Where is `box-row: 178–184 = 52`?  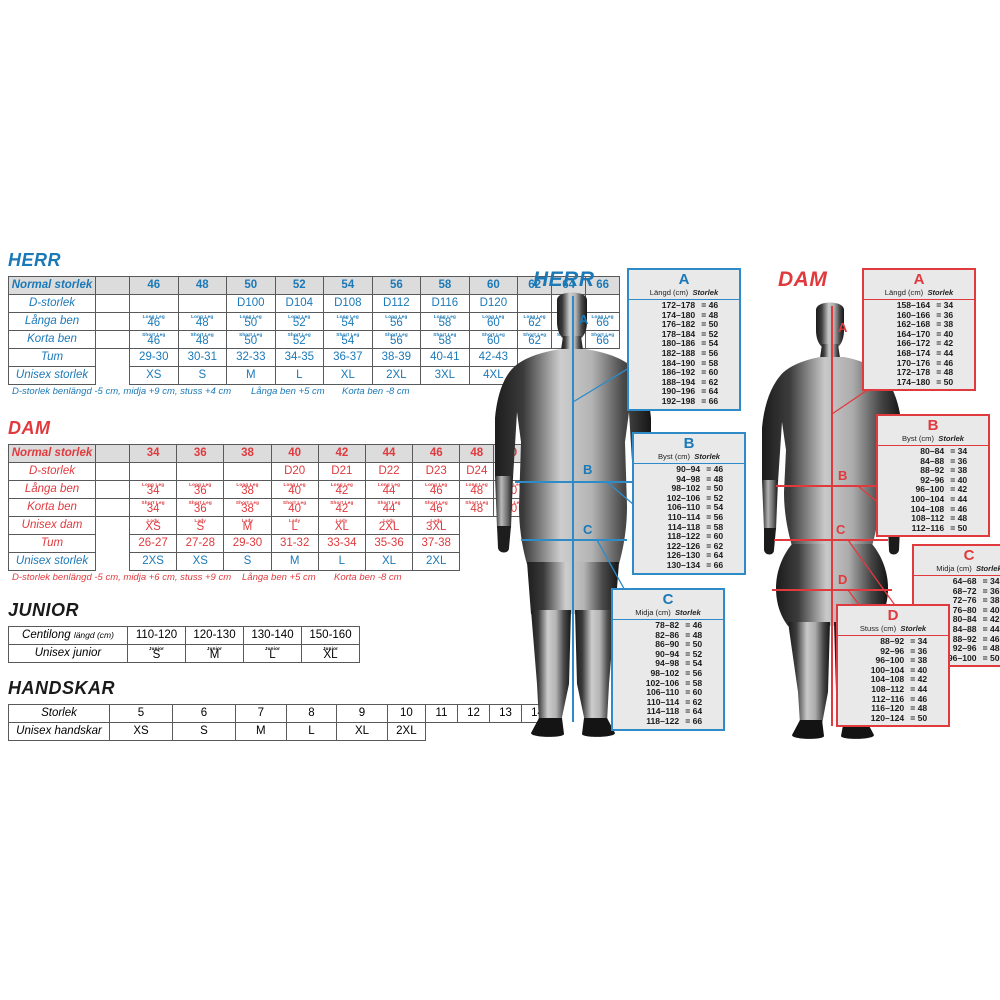
box-row: 178–184 = 52 is located at coordinates (684, 334).